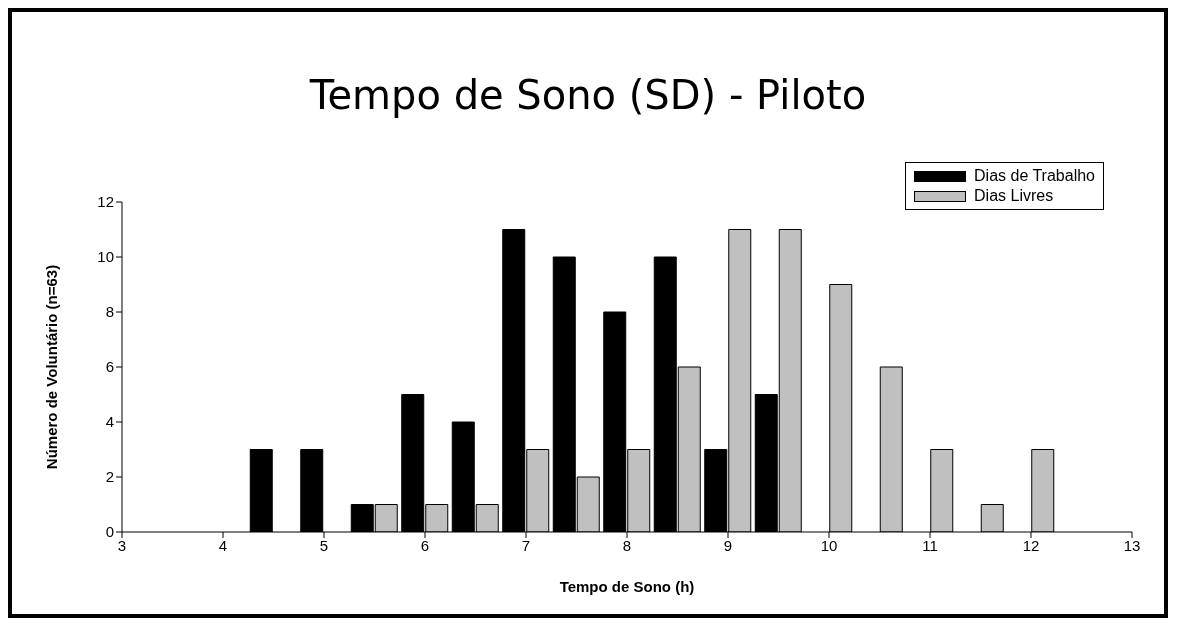 The height and width of the screenshot is (633, 1188). What do you see at coordinates (223, 545) in the screenshot?
I see `x-tick-label: 4` at bounding box center [223, 545].